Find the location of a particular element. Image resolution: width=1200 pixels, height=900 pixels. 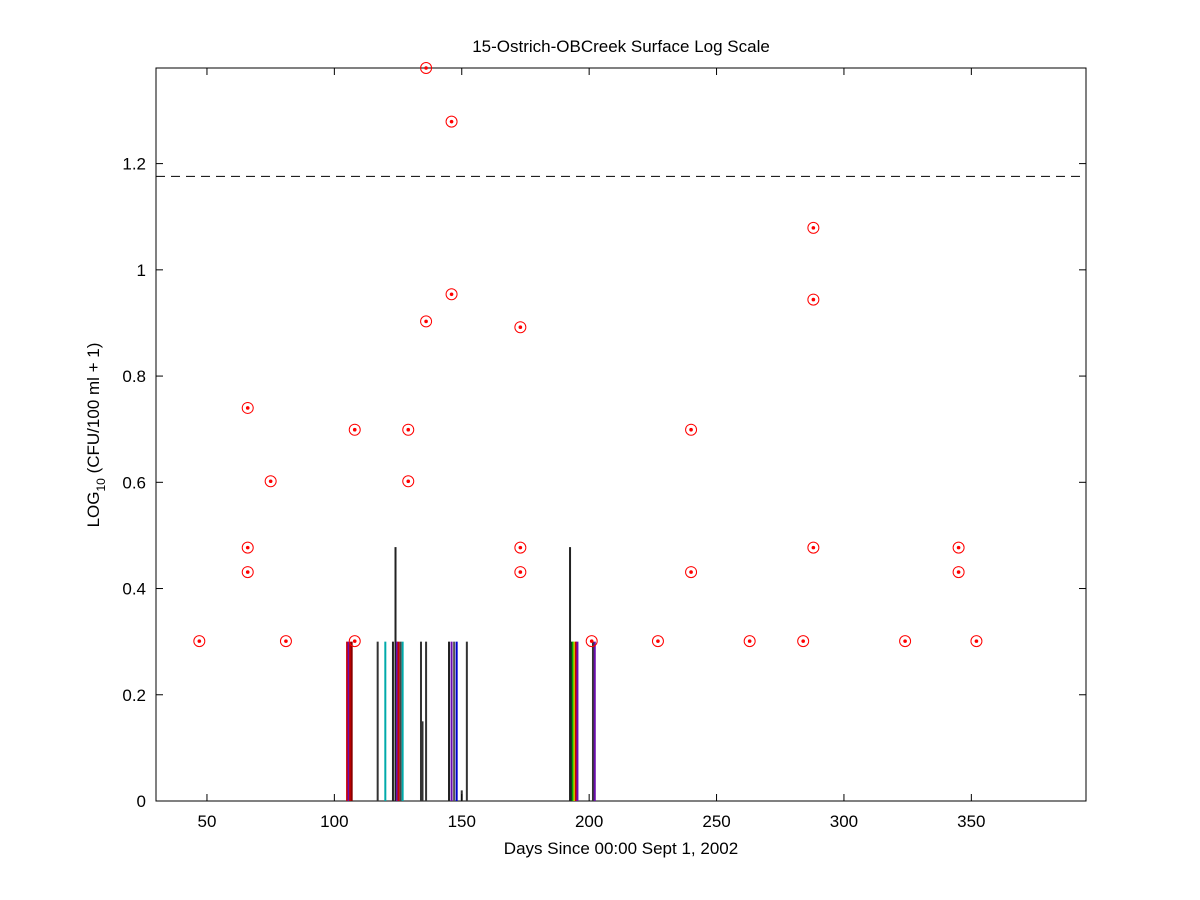

bars-layer is located at coordinates (471, 674).